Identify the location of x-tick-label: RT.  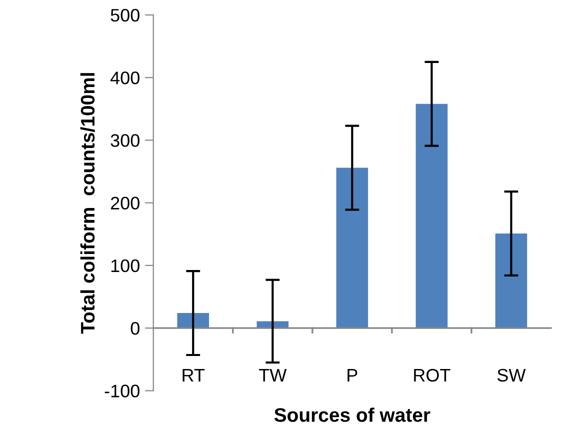
(193, 375).